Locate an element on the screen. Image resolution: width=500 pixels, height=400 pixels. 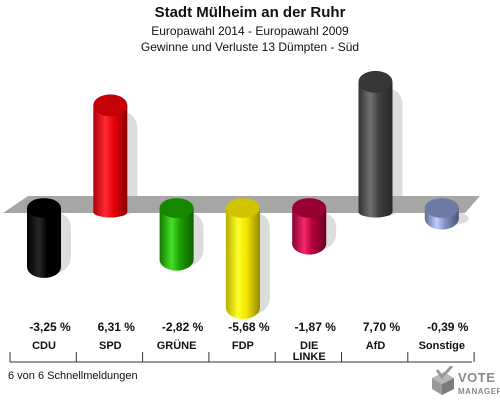
category-label: DIE is located at coordinates (309, 346).